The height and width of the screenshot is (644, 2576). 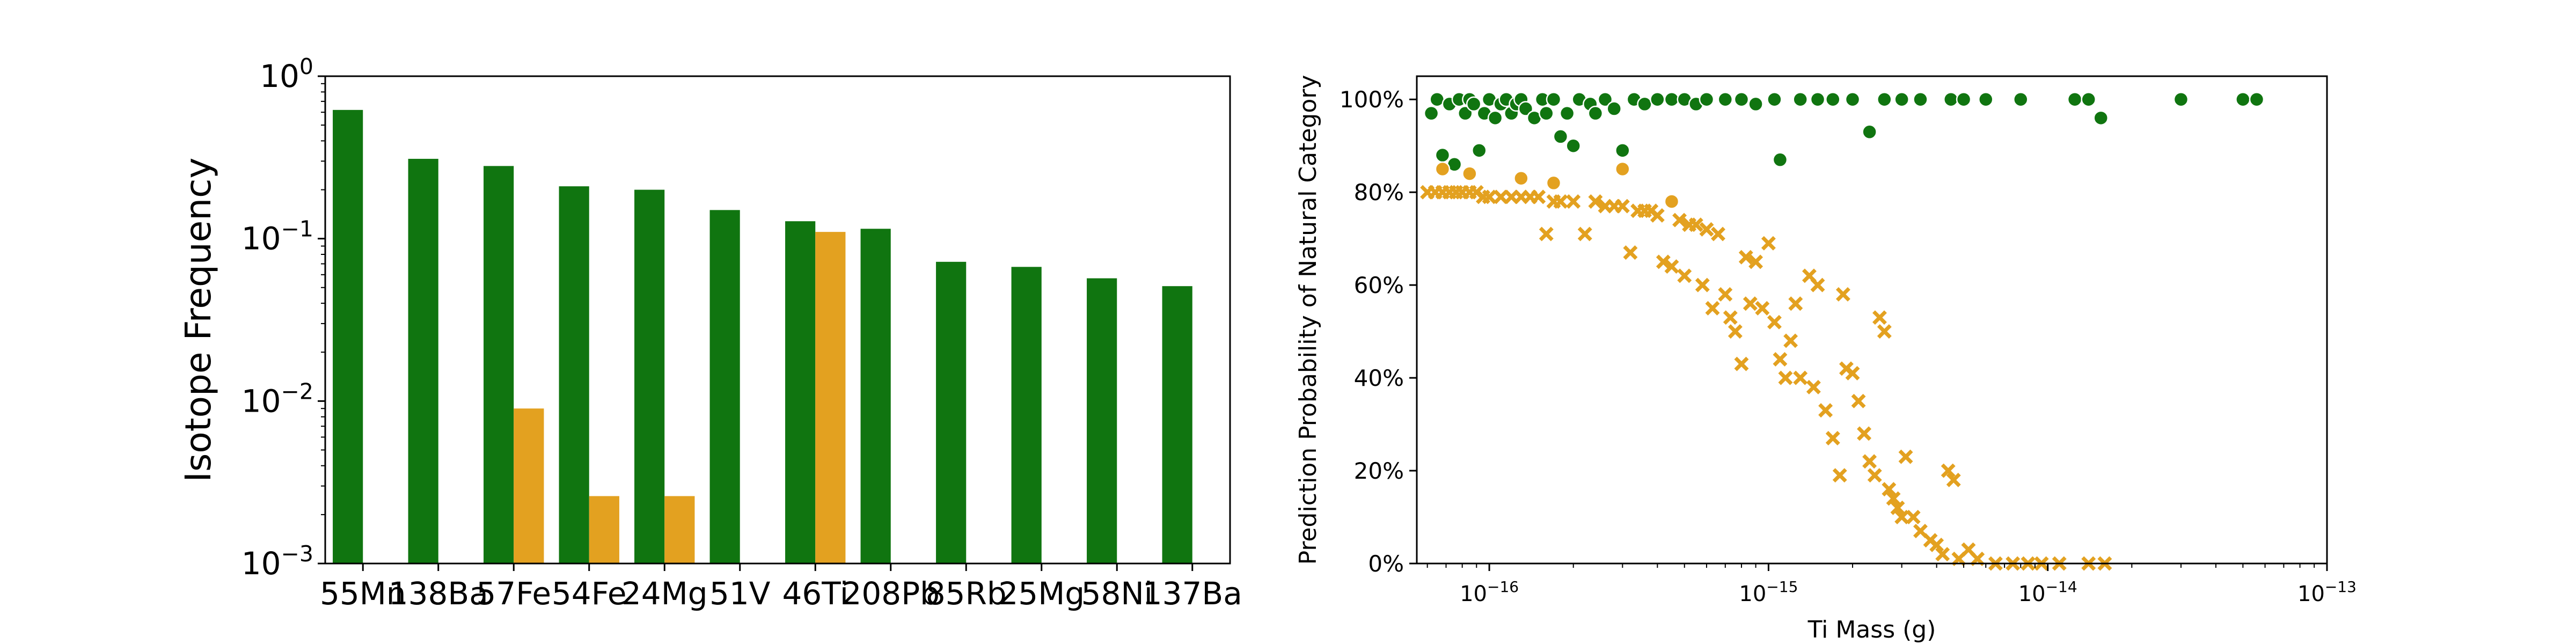 What do you see at coordinates (1379, 285) in the screenshot?
I see `scatter-y-tick-label: 60%` at bounding box center [1379, 285].